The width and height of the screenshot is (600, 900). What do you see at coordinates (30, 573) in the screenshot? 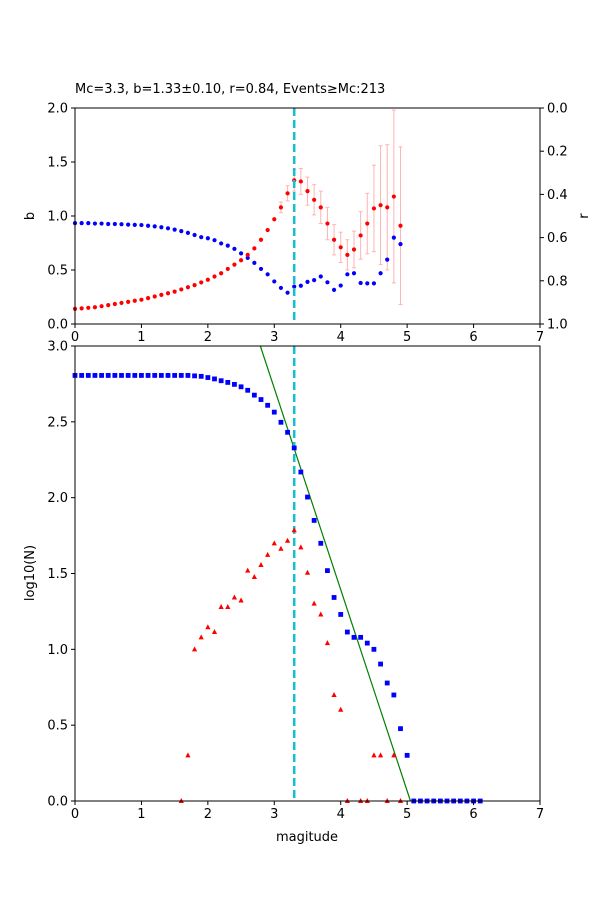
I see `bottom-y-axis-label: log10(N)` at bounding box center [30, 573].